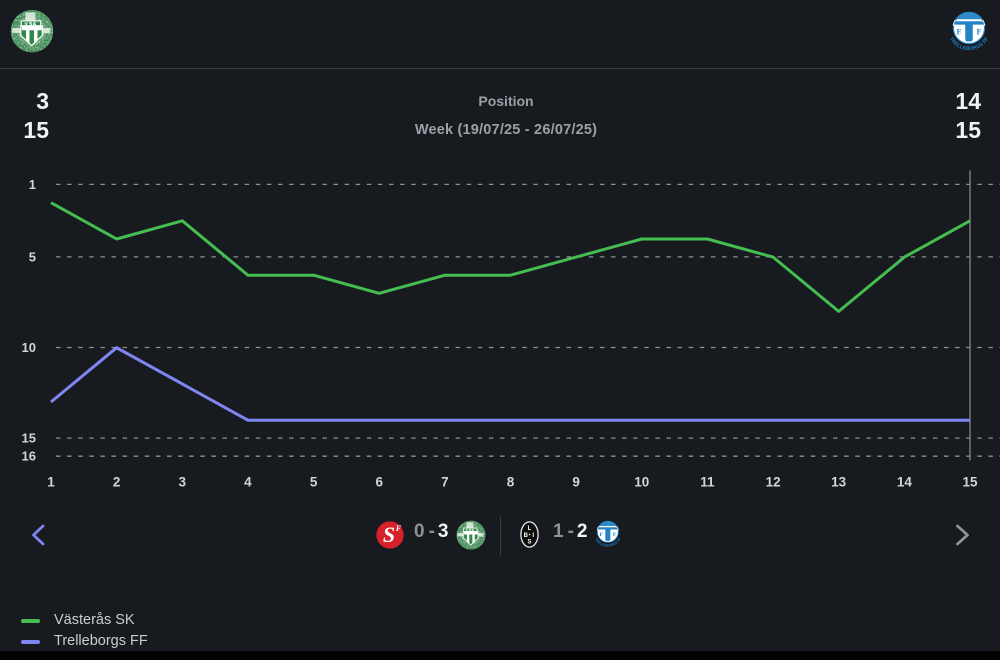 This screenshot has height=660, width=1000. Describe the element at coordinates (530, 529) in the screenshot. I see `svg-text: L` at that location.